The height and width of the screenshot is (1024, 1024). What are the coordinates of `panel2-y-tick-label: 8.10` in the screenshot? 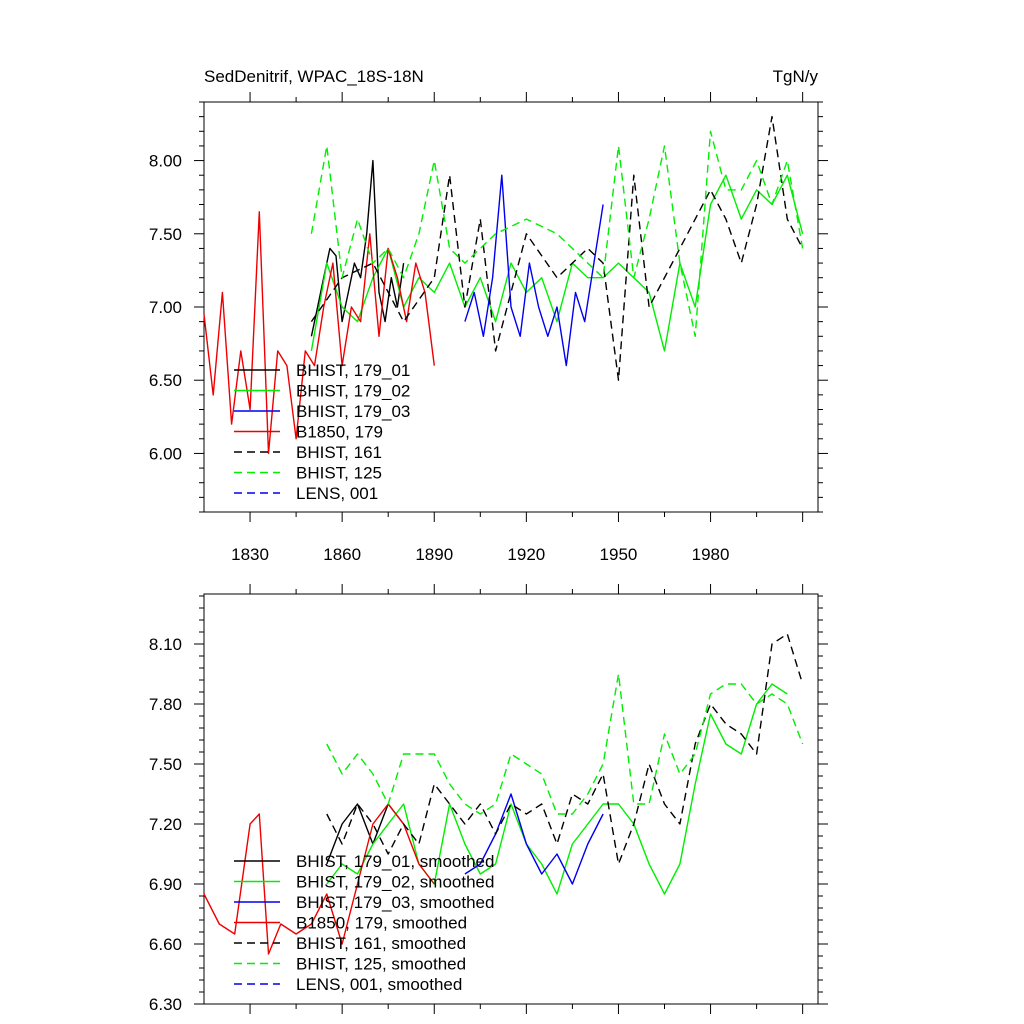 It's located at (165, 644).